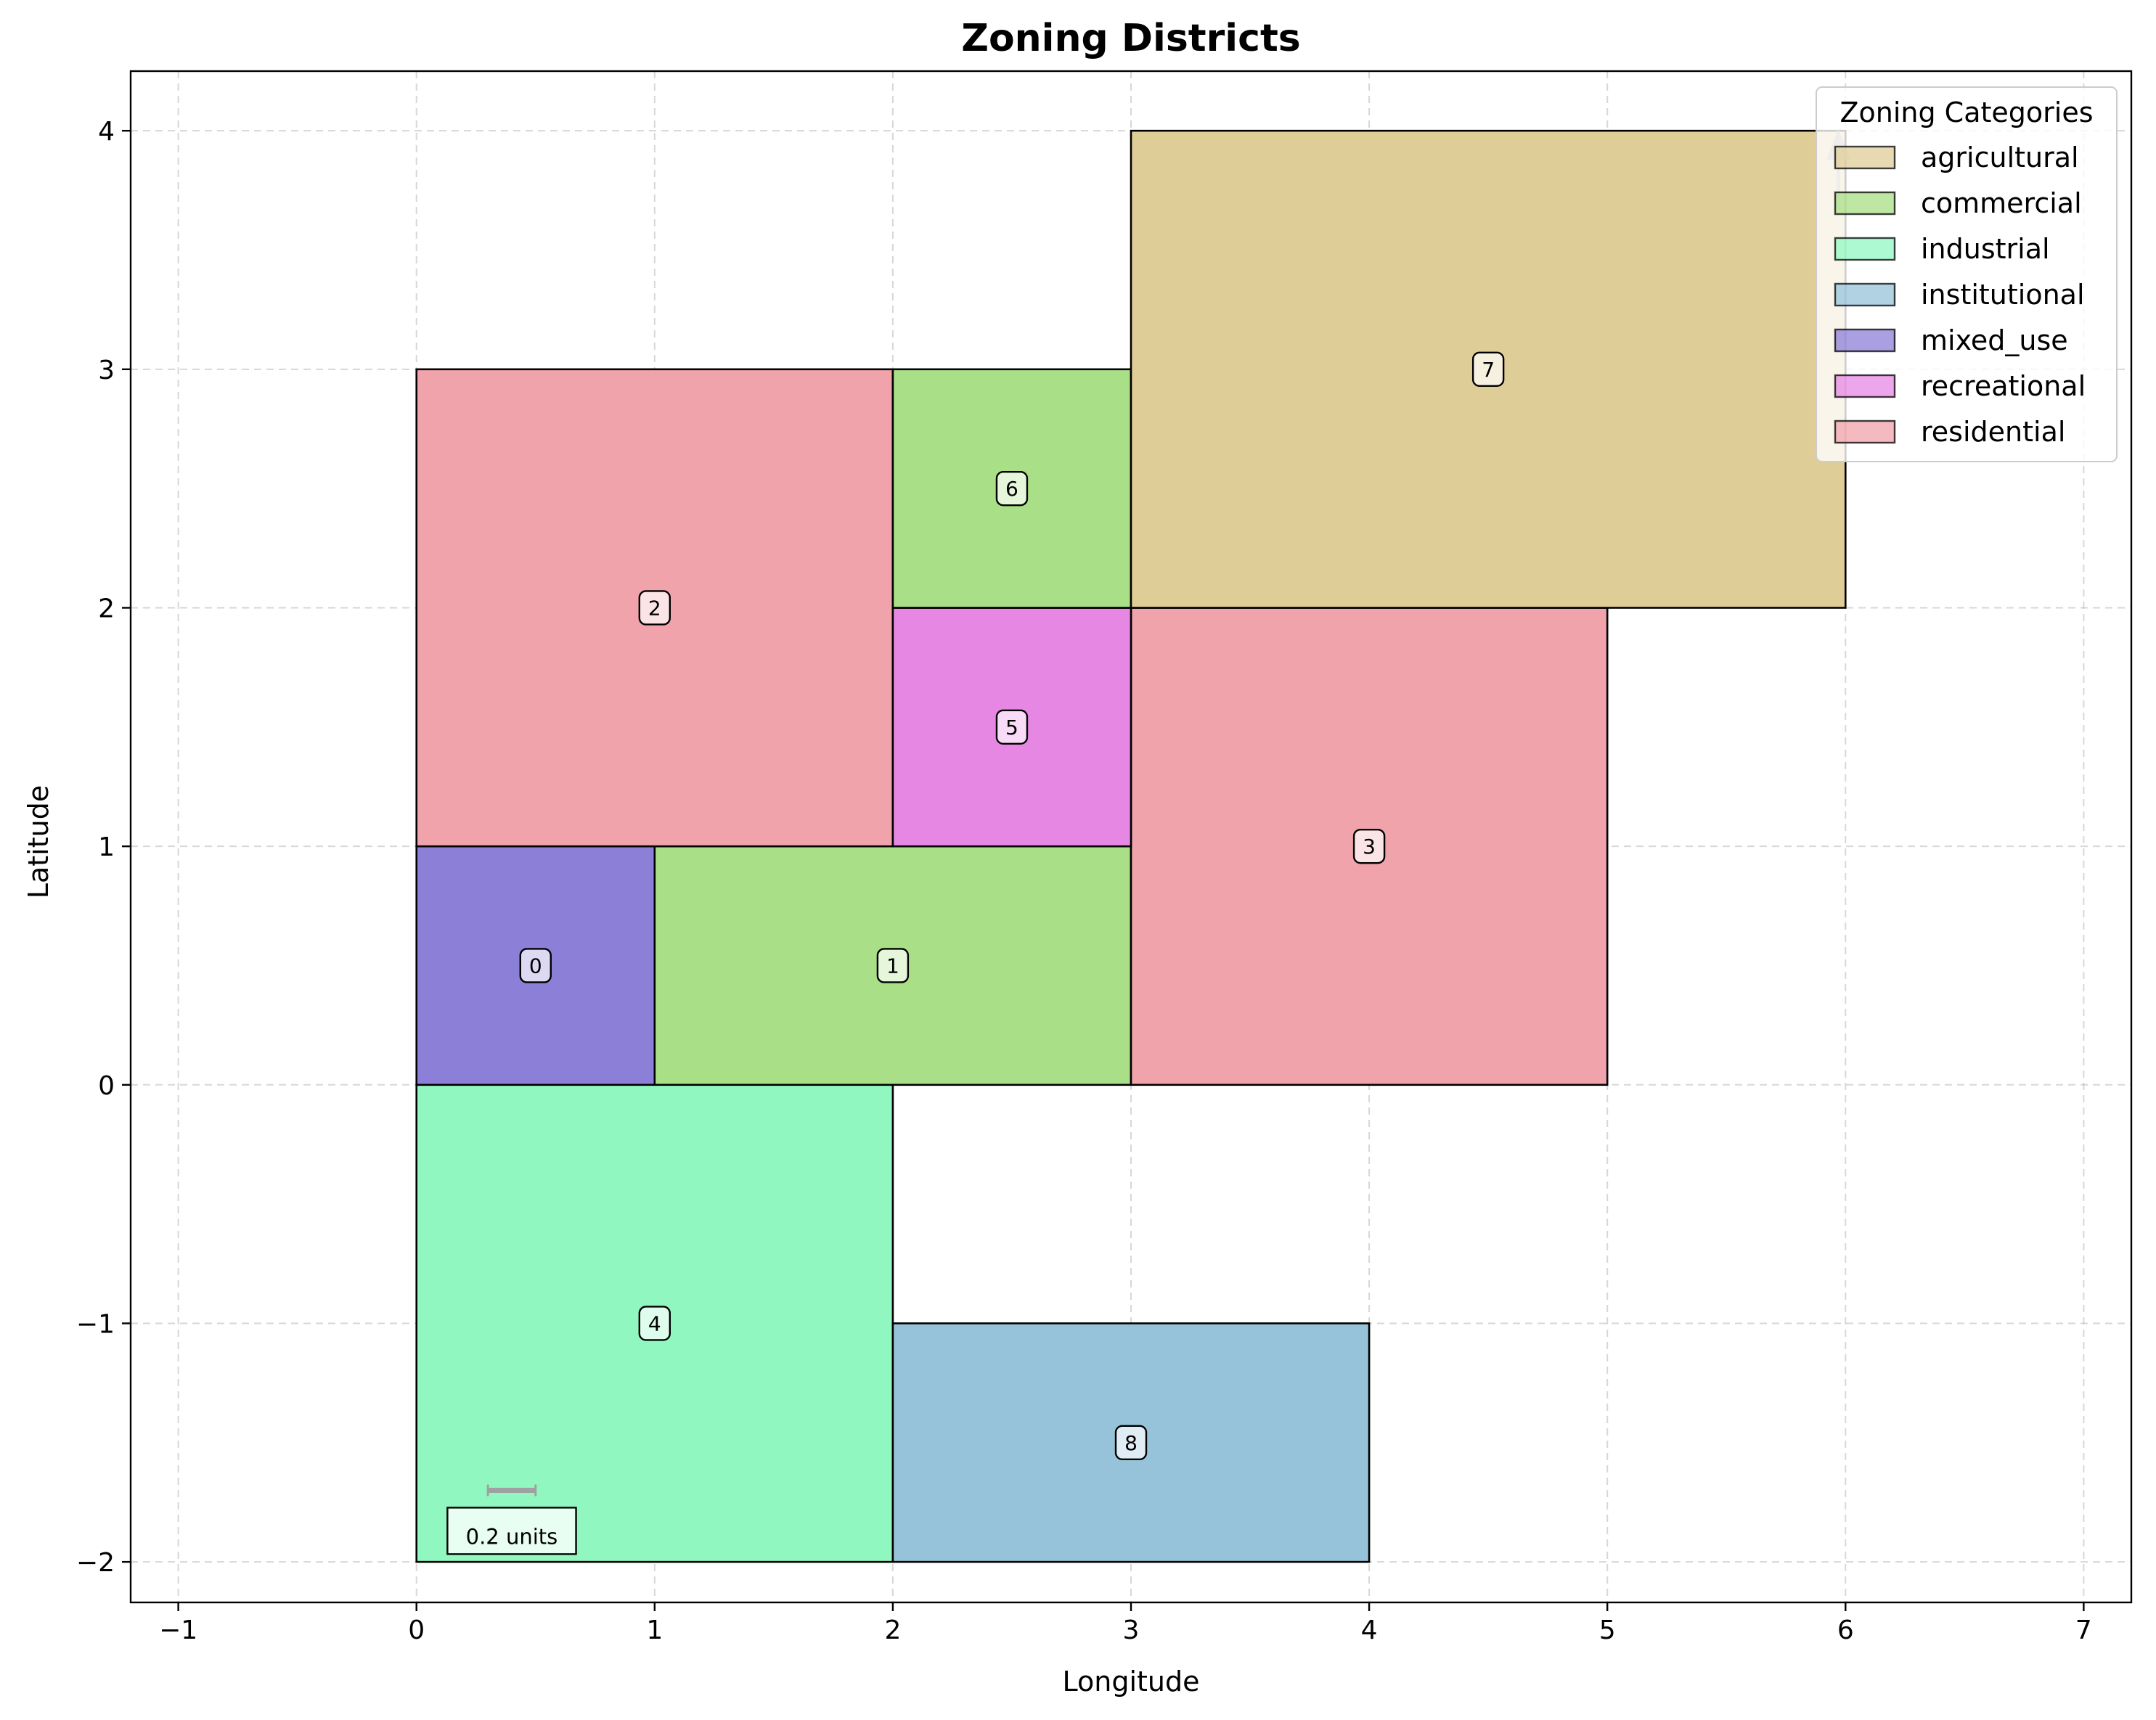 The height and width of the screenshot is (1720, 2156). Describe the element at coordinates (1966, 112) in the screenshot. I see `legend-title: Zoning Categories` at that location.